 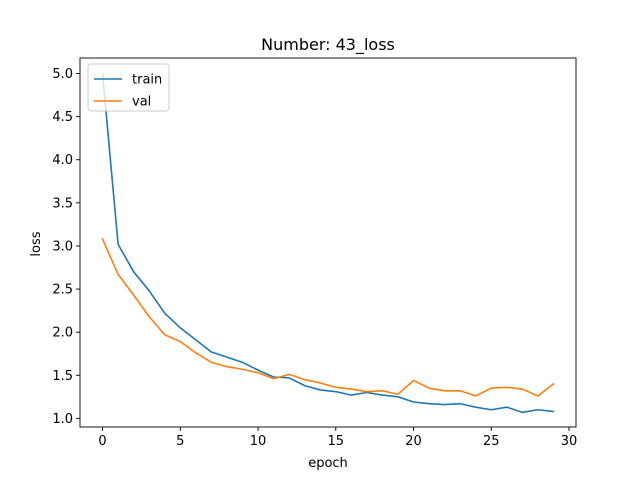 I want to click on x-tick-label: 5, so click(x=180, y=441).